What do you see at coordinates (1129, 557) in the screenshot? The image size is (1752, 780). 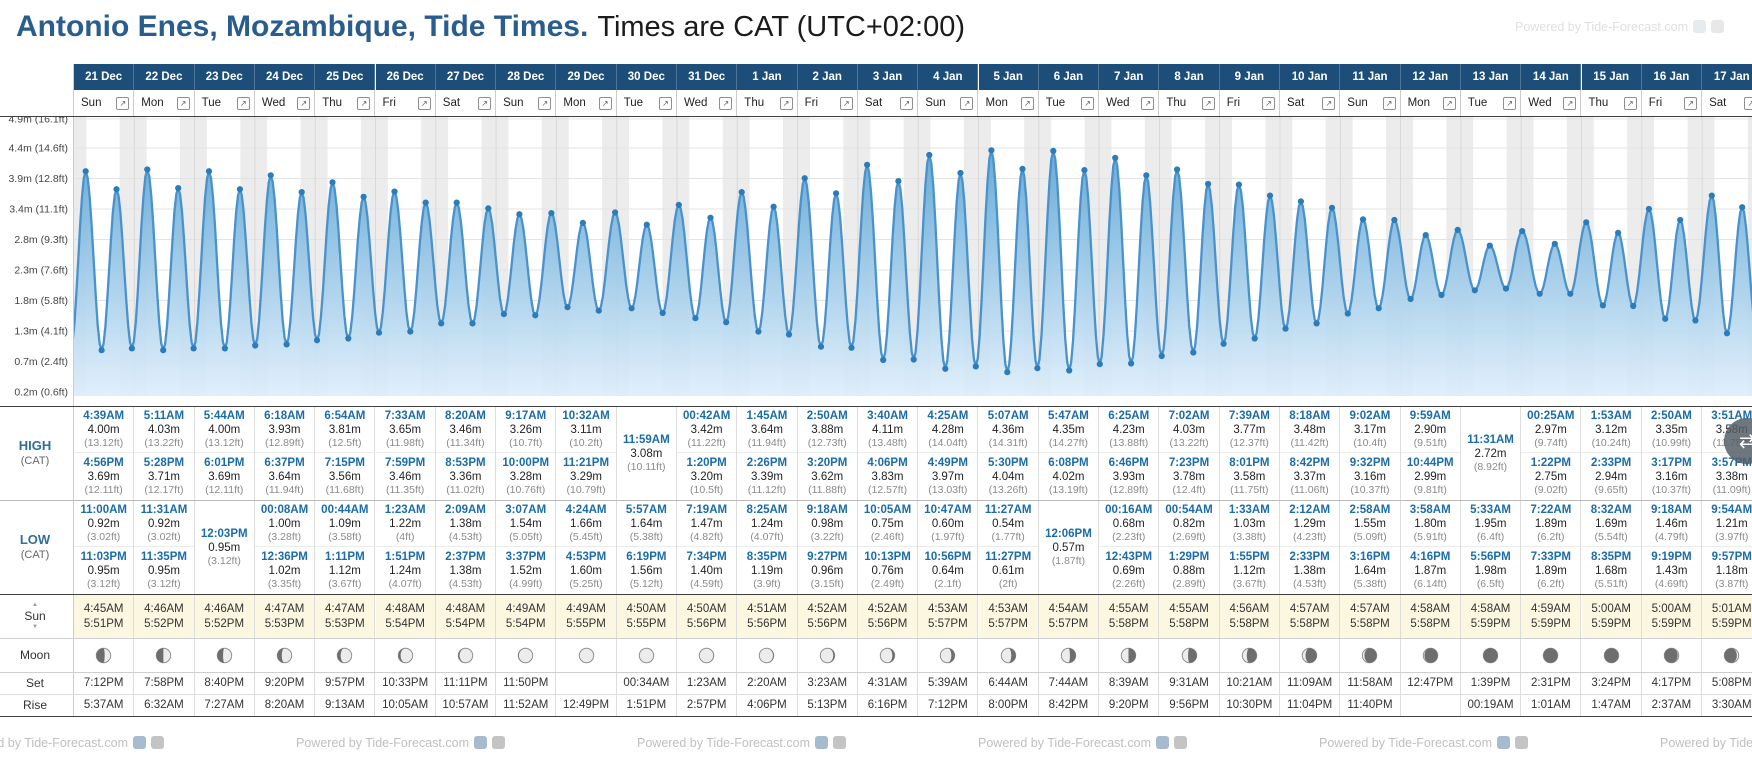 I see `low-time: 12:43PM` at bounding box center [1129, 557].